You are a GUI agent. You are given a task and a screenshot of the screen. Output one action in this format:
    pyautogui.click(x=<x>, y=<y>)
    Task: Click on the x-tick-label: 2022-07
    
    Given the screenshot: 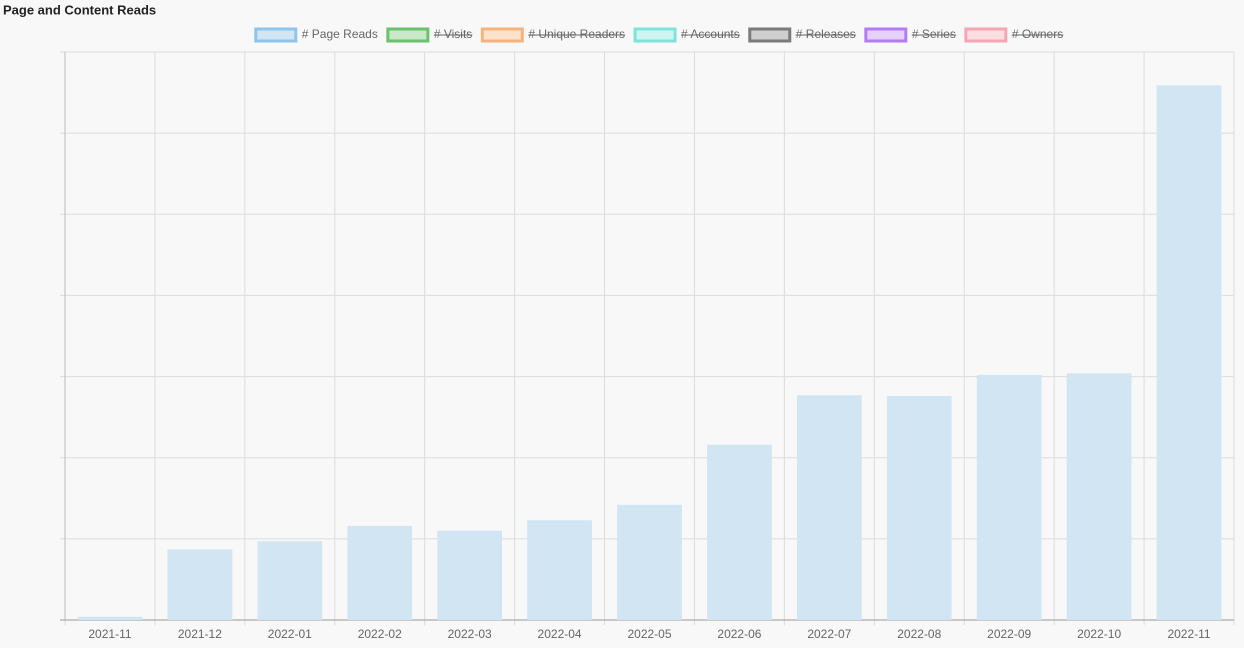 What is the action you would take?
    pyautogui.click(x=829, y=634)
    